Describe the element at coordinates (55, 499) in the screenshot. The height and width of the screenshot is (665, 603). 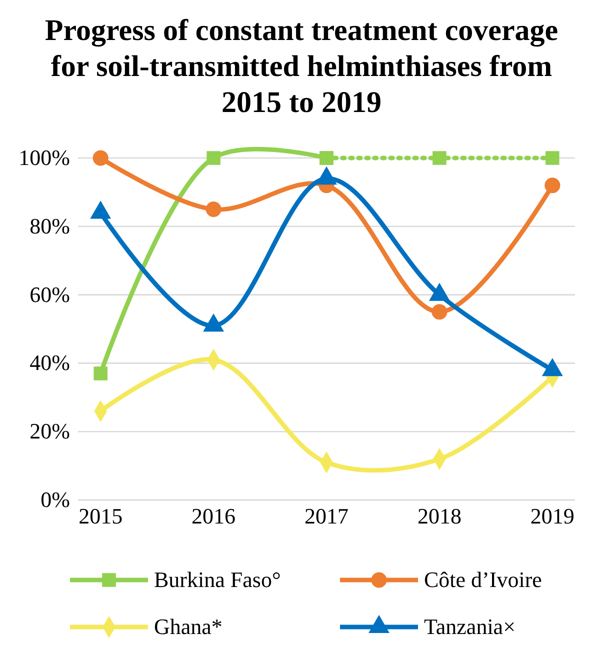
I see `y-tick-label: 0%` at that location.